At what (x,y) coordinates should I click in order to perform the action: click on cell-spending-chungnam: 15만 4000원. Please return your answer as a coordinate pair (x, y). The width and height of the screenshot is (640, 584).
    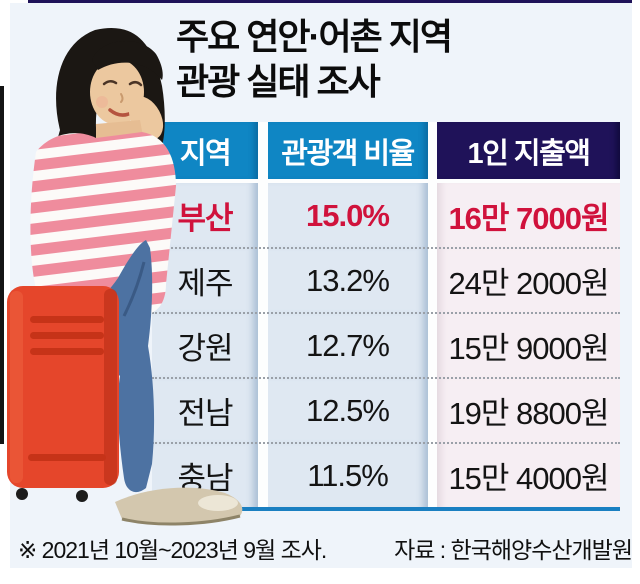
    Looking at the image, I should click on (528, 475).